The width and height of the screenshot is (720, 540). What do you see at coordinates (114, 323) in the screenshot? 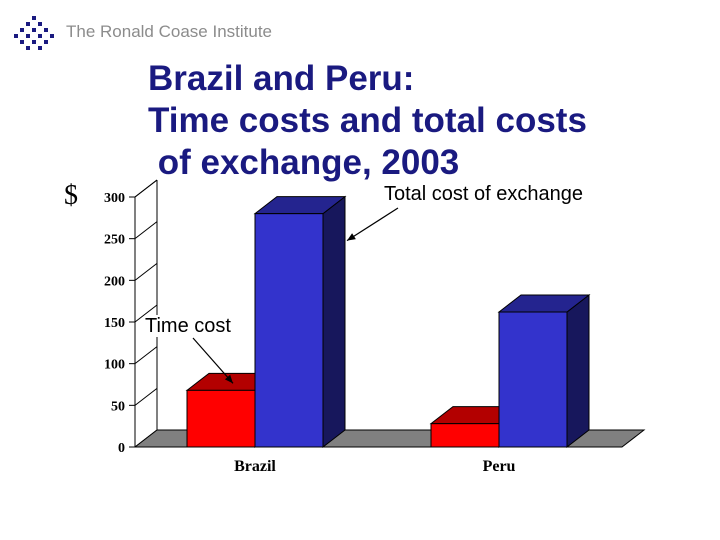
I see `y-tick-label: 150` at bounding box center [114, 323].